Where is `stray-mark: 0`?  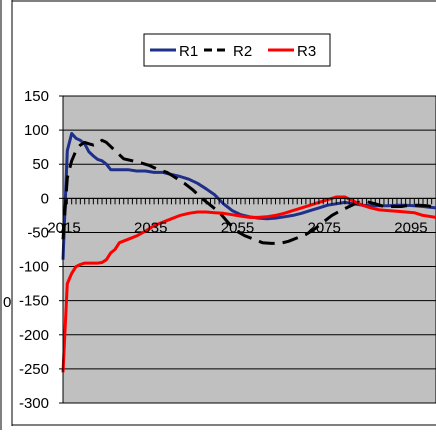
stray-mark: 0 is located at coordinates (7, 302).